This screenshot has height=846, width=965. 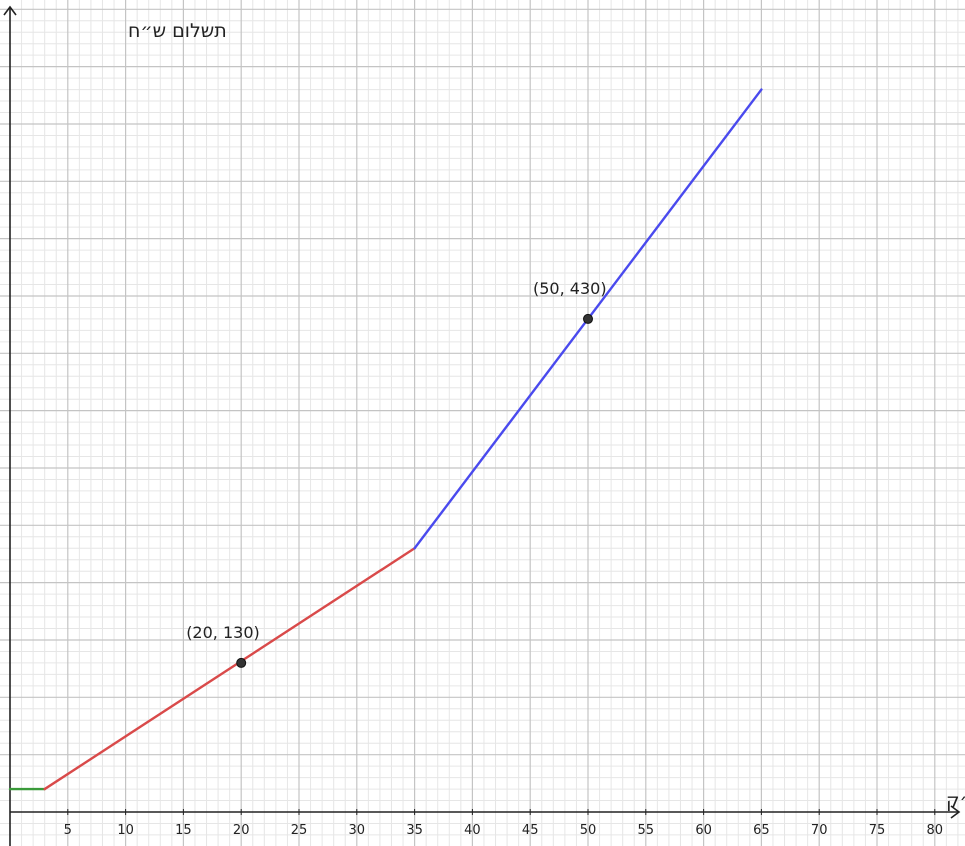 I want to click on x-tick-label: 80, so click(x=935, y=830).